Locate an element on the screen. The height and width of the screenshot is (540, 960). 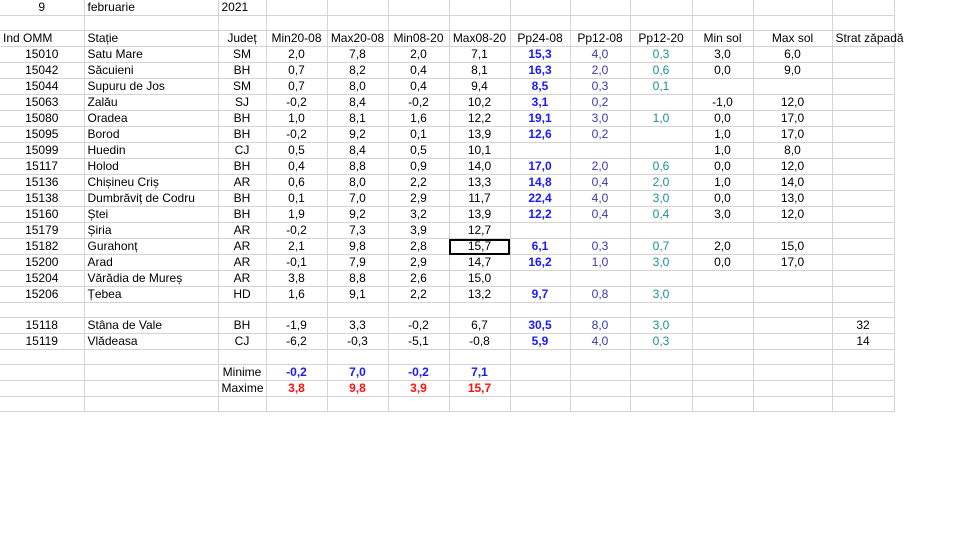
max20-08-cell: 3,3 is located at coordinates (358, 325).